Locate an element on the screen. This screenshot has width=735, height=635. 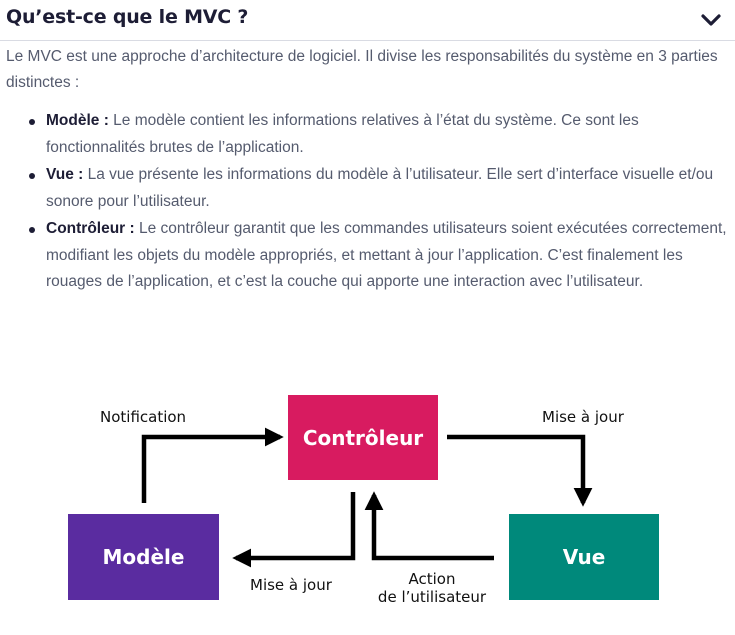
arrow-update-modele is located at coordinates (294, 530).